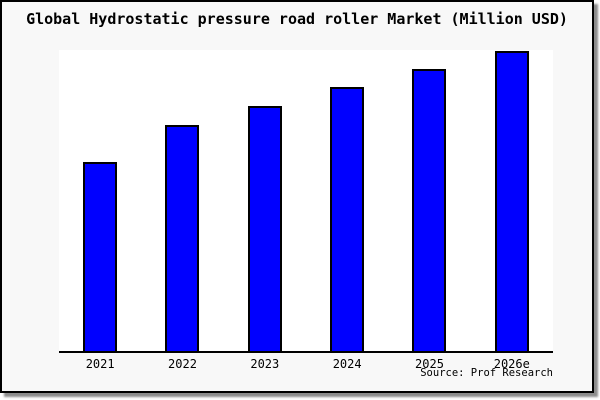 The image size is (600, 400). I want to click on bar-2021, so click(100, 256).